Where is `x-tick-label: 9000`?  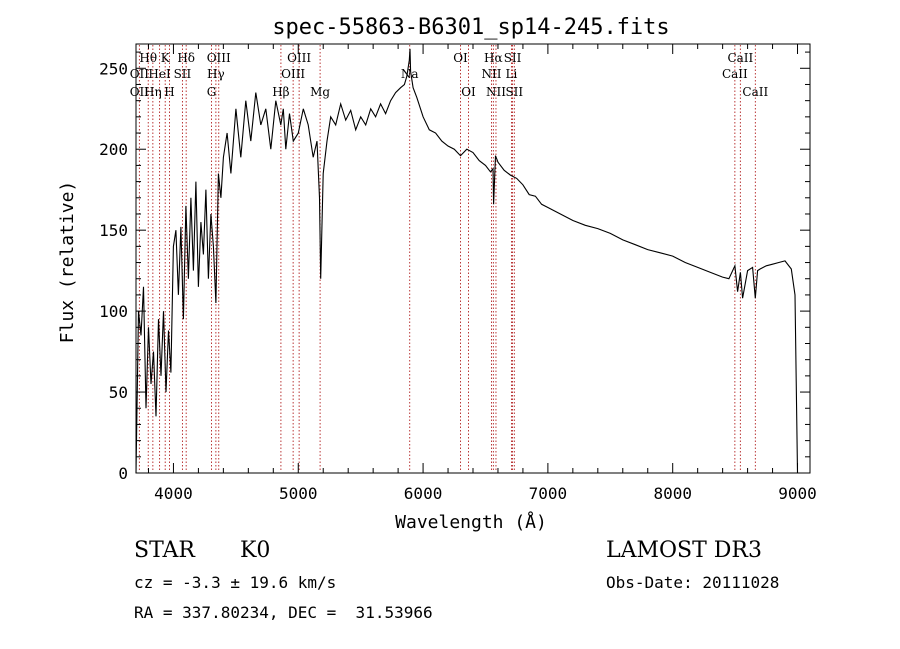
x-tick-label: 9000 is located at coordinates (797, 493).